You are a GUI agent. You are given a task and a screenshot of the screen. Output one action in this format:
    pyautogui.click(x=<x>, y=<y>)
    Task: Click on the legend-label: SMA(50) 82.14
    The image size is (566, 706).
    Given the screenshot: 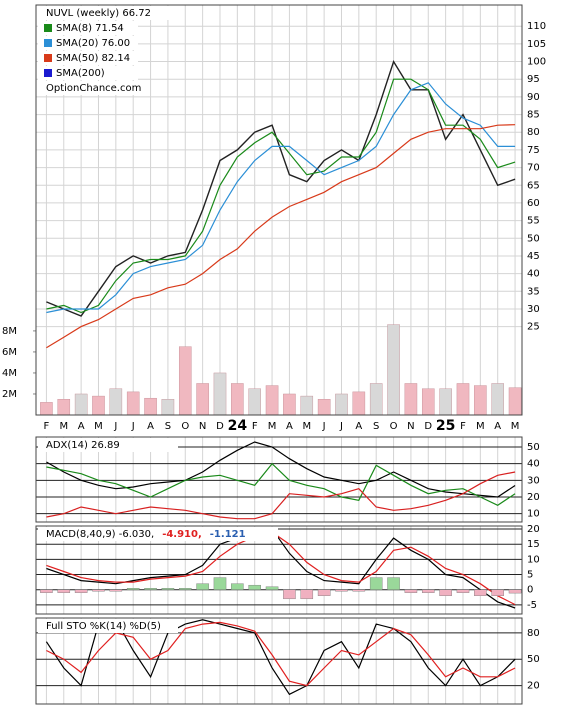 What is the action you would take?
    pyautogui.click(x=93, y=58)
    